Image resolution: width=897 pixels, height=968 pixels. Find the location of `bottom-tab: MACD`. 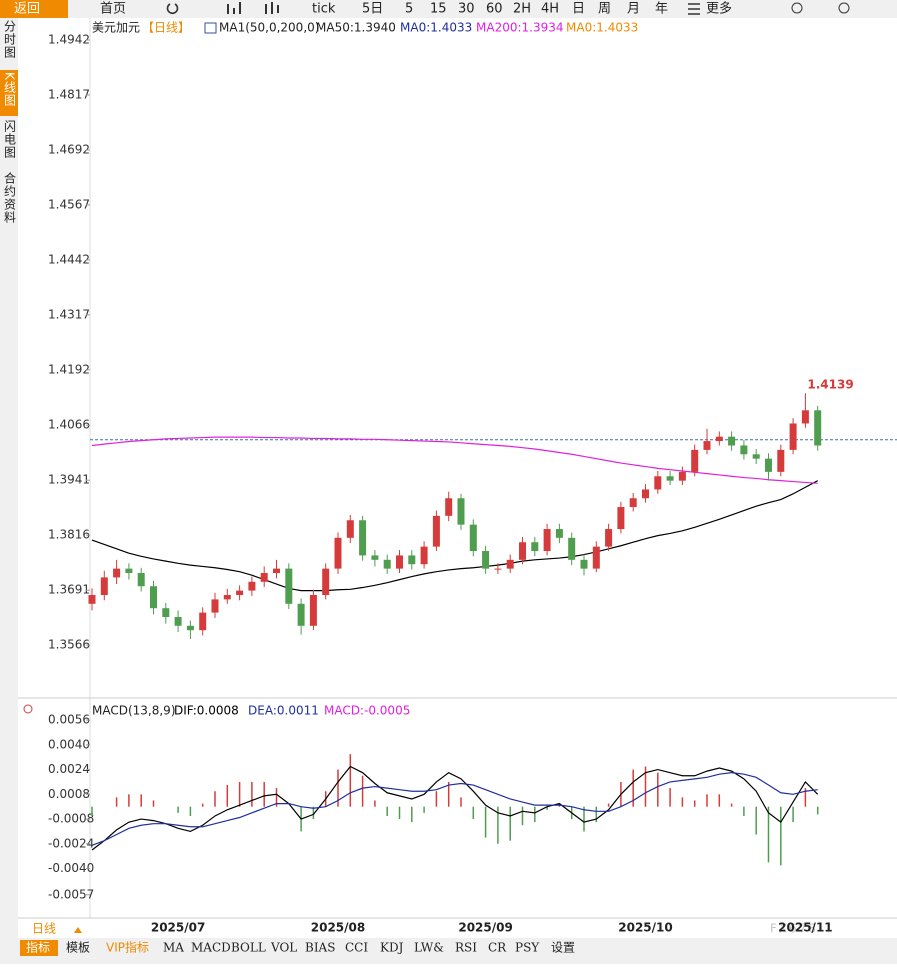

bottom-tab: MACD is located at coordinates (211, 948).